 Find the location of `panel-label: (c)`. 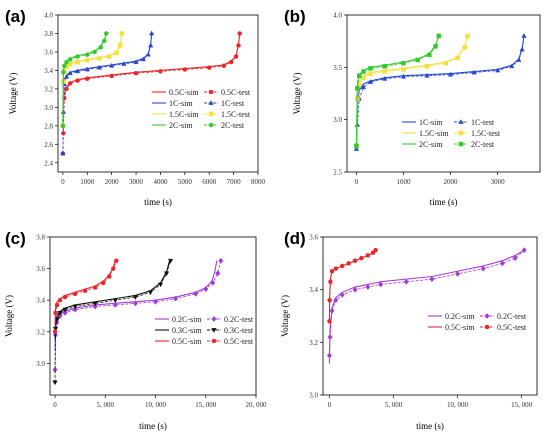

panel-label: (c) is located at coordinates (15, 238).